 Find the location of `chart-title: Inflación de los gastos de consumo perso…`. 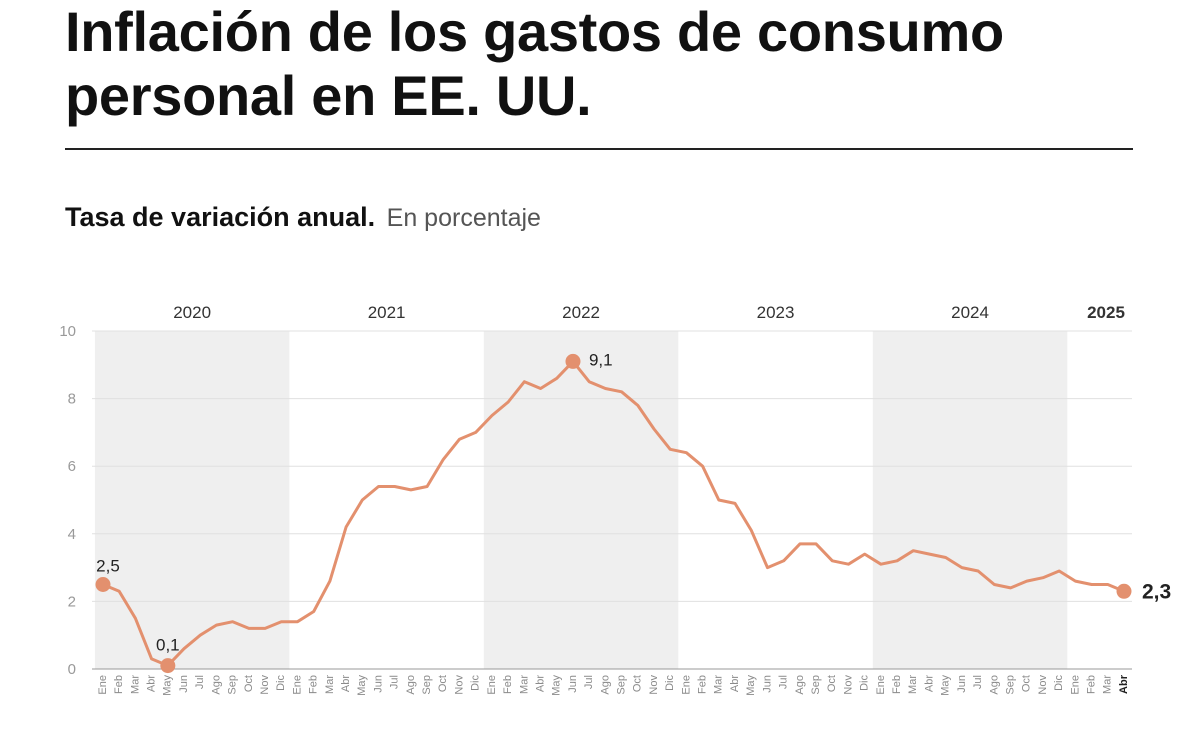

chart-title: Inflación de los gastos de consumo perso… is located at coordinates (534, 63).